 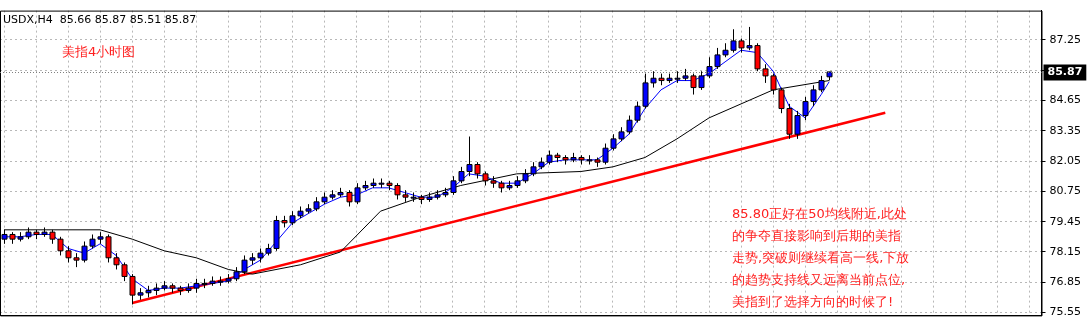 I want to click on annotation: 的争夺直接影响到后期的美指, so click(x=816, y=236).